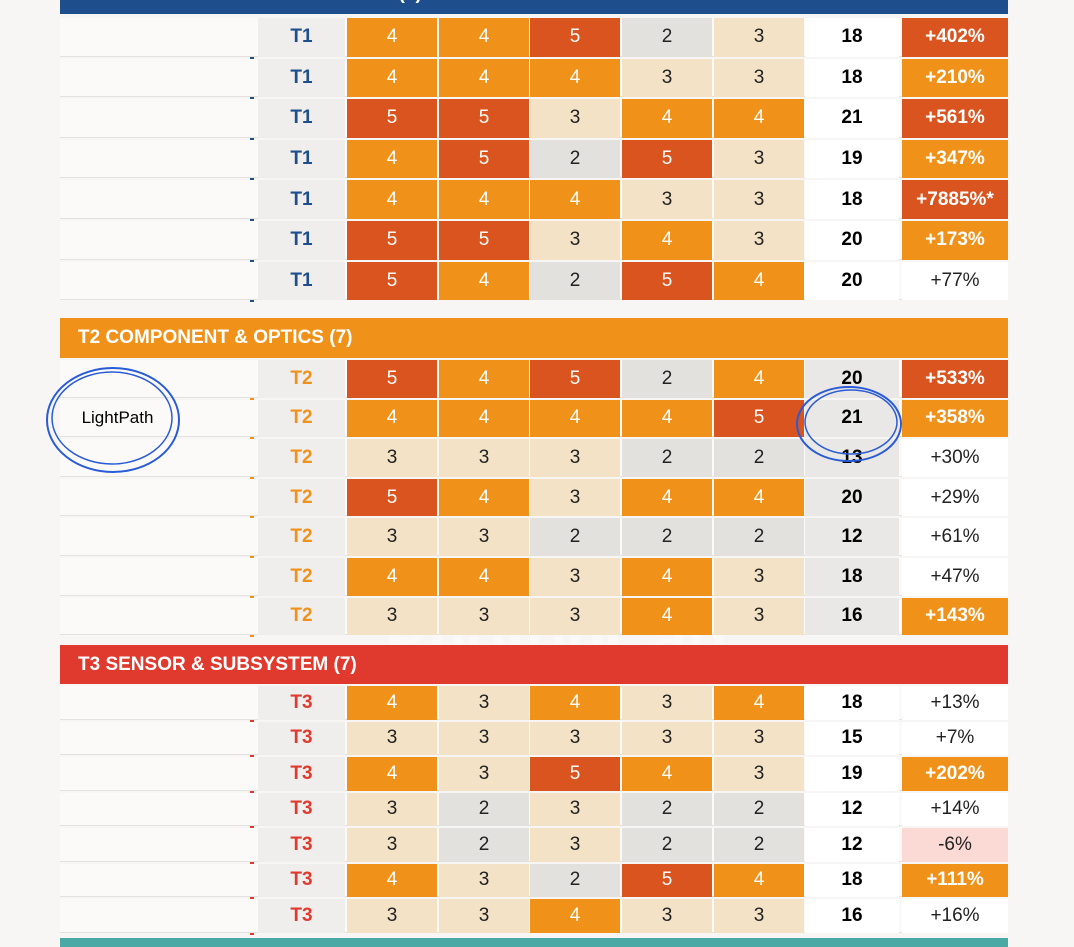  I want to click on change: +61%, so click(955, 537).